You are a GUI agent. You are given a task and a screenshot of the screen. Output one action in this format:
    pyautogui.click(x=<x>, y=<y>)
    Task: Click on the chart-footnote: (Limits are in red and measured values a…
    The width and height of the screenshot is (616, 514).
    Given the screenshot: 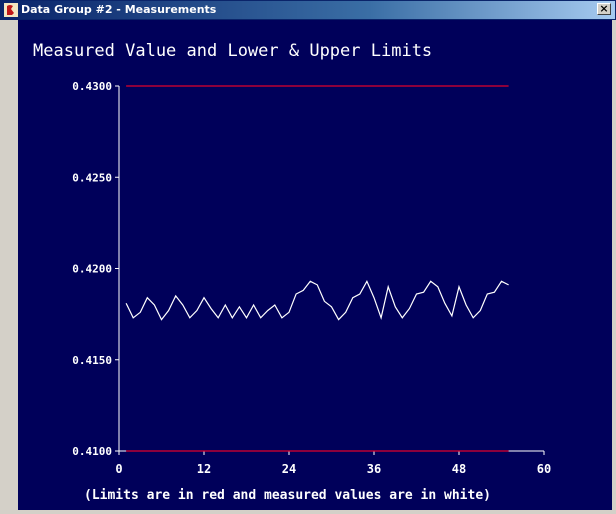 What is the action you would take?
    pyautogui.click(x=287, y=495)
    